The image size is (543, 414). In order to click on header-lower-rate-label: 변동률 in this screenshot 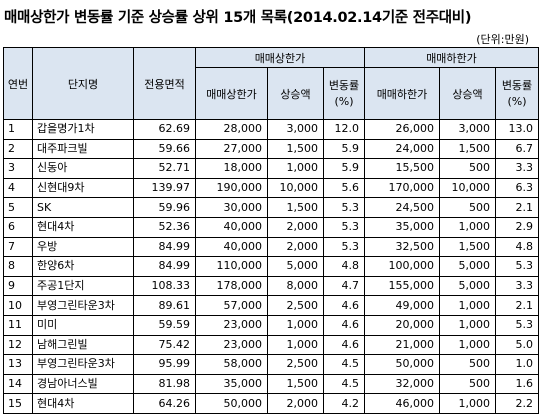, I will do `click(517, 85)`.